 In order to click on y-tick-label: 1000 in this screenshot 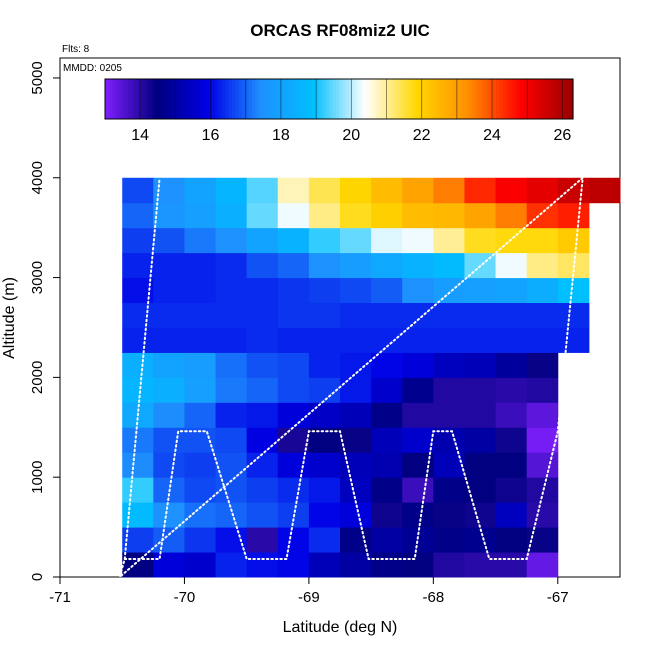, I will do `click(37, 477)`.